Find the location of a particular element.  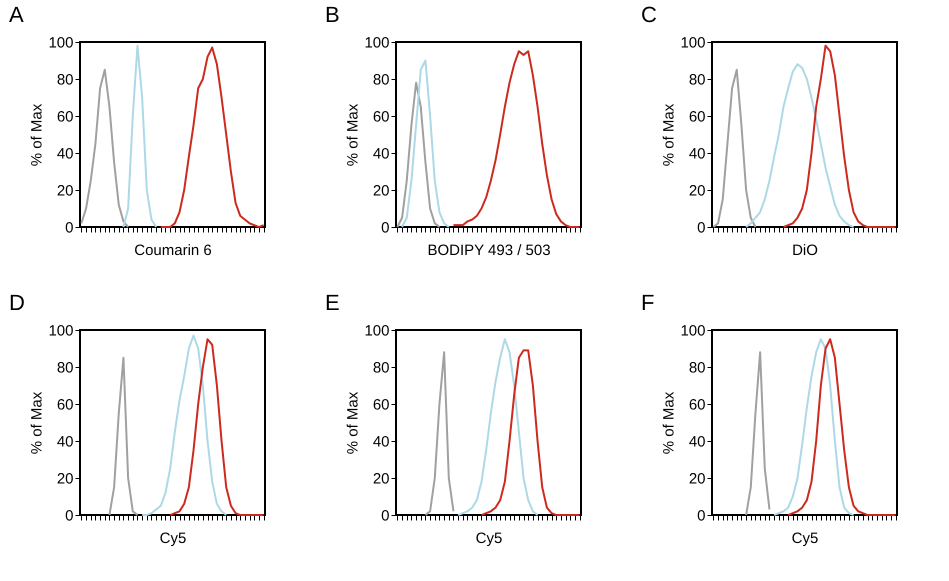

chart-title: D is located at coordinates (16, 302).